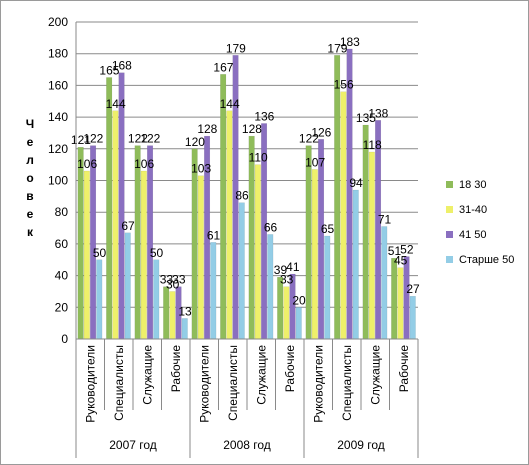 Image resolution: width=529 pixels, height=465 pixels. Describe the element at coordinates (473, 185) in the screenshot. I see `legend-label-0: 18 30` at that location.